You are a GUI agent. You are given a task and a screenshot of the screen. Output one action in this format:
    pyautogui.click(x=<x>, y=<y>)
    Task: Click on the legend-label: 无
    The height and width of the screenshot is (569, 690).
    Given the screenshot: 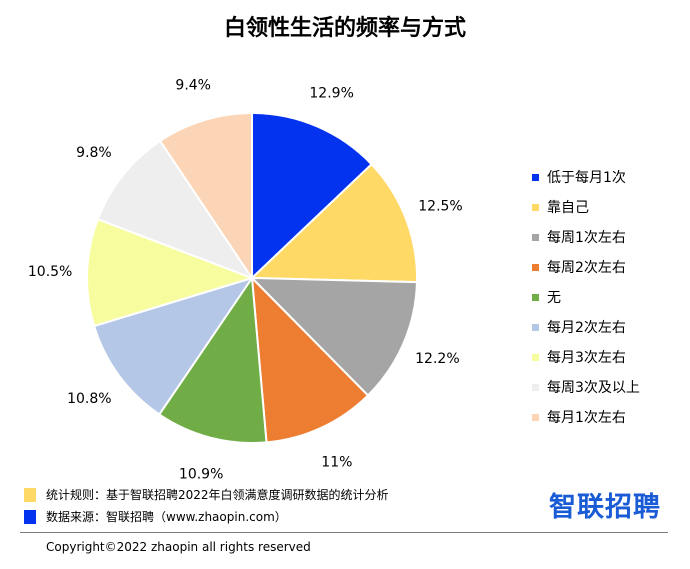 What is the action you would take?
    pyautogui.click(x=554, y=298)
    